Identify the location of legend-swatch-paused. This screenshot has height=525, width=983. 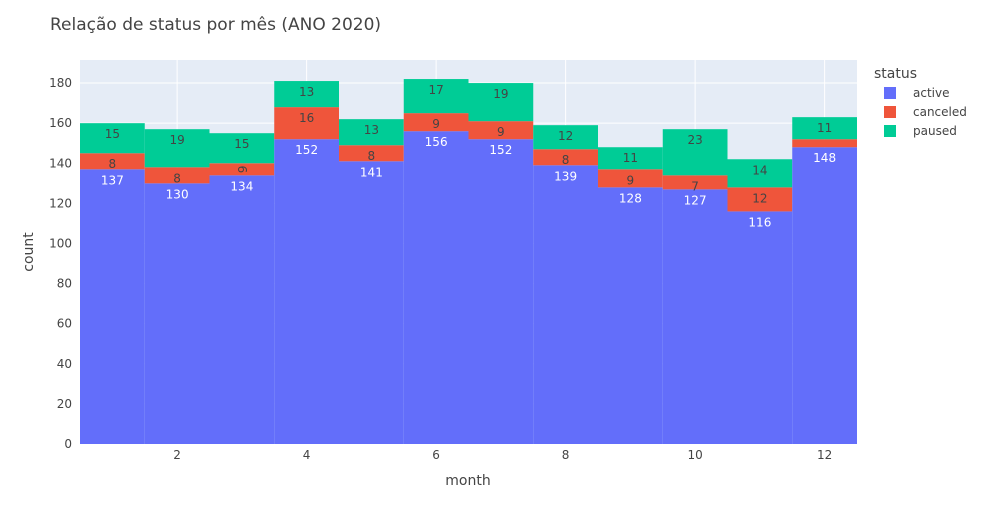
(890, 131).